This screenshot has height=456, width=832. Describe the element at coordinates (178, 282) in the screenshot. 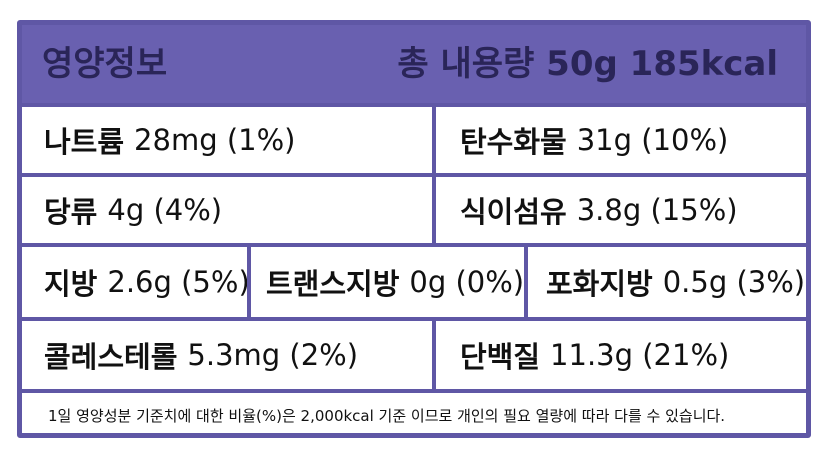

I see `nutrient-value: 2.6g (5%)` at that location.